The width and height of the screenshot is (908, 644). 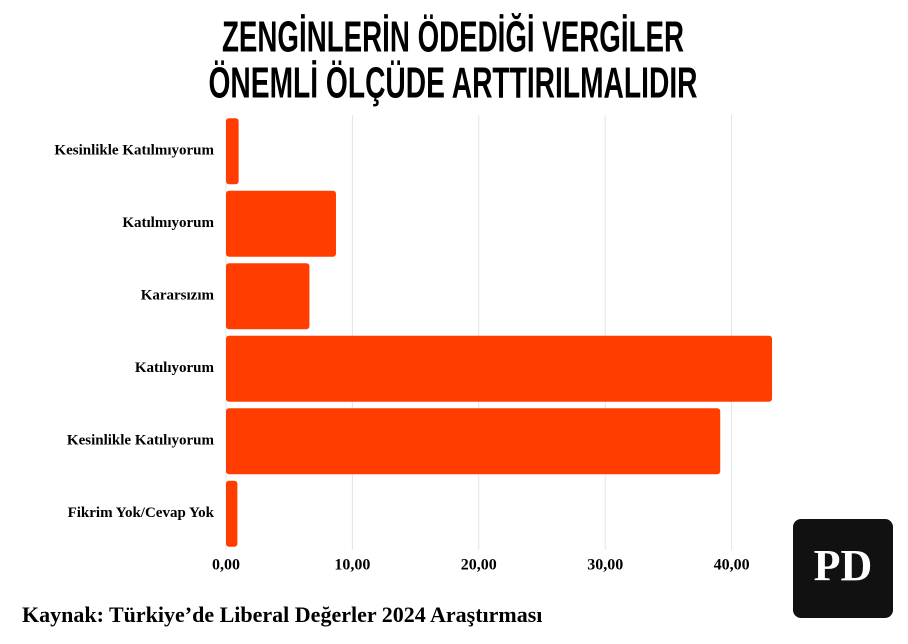 What do you see at coordinates (134, 151) in the screenshot?
I see `y-tick-label: Kesinlikle Katılmıyorum` at bounding box center [134, 151].